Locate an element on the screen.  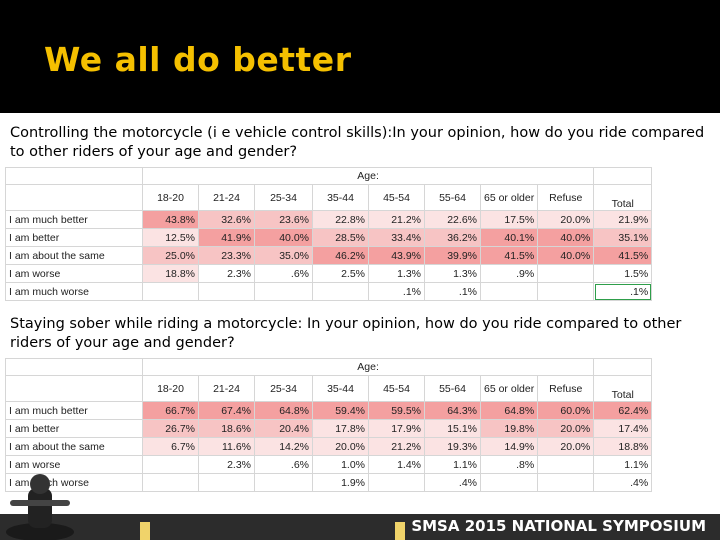
data-cell: 35.0% is located at coordinates (283, 255).